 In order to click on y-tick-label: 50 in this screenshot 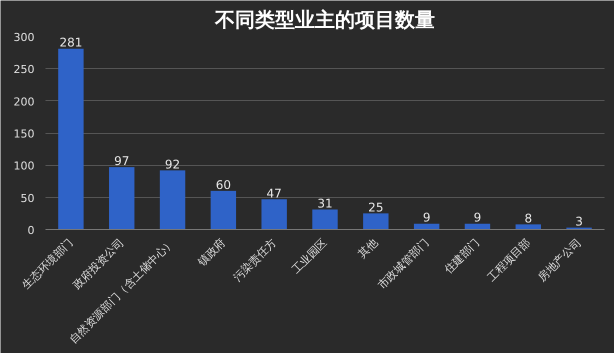, I will do `click(27, 198)`.